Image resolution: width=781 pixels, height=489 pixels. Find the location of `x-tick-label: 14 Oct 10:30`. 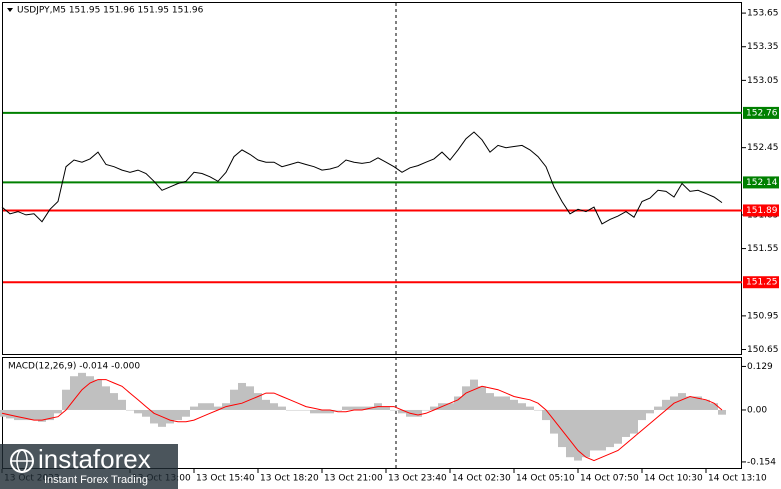

x-tick-label: 14 Oct 10:30 is located at coordinates (673, 479).